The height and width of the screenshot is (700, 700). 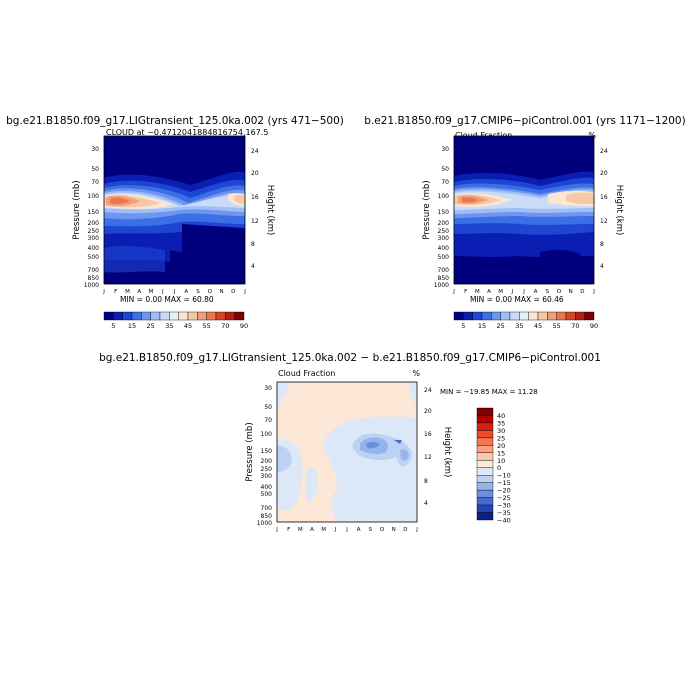 I want to click on tick-label: 700, so click(x=94, y=270).